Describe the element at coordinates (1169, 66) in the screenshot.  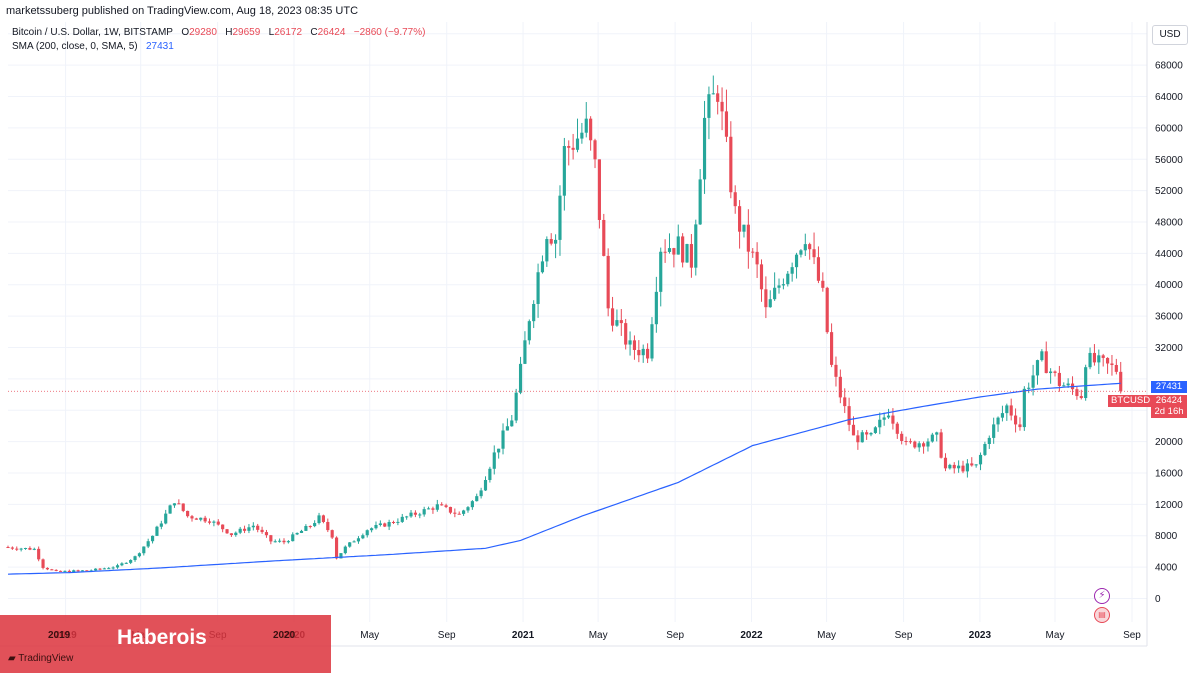
I see `y-tick-label: 68000` at that location.